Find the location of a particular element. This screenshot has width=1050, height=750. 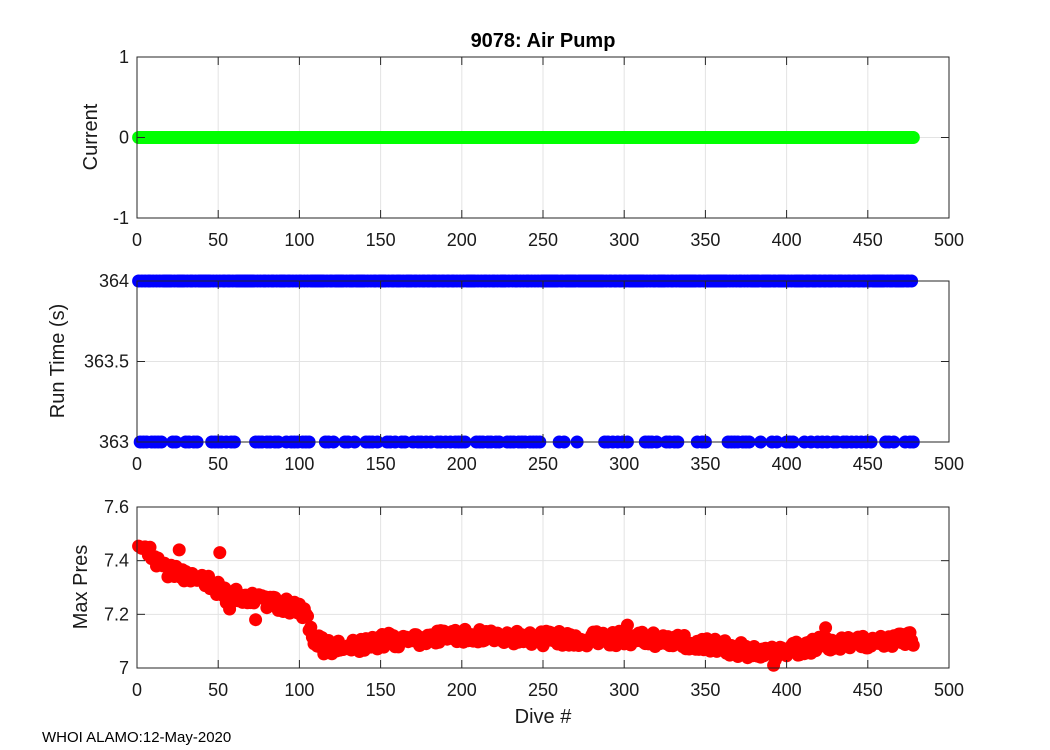

current-x-tick-label: 250 is located at coordinates (543, 240).